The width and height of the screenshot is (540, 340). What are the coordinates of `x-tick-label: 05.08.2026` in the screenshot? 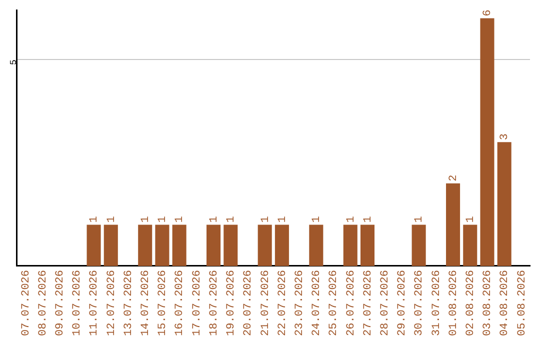 It's located at (522, 303).